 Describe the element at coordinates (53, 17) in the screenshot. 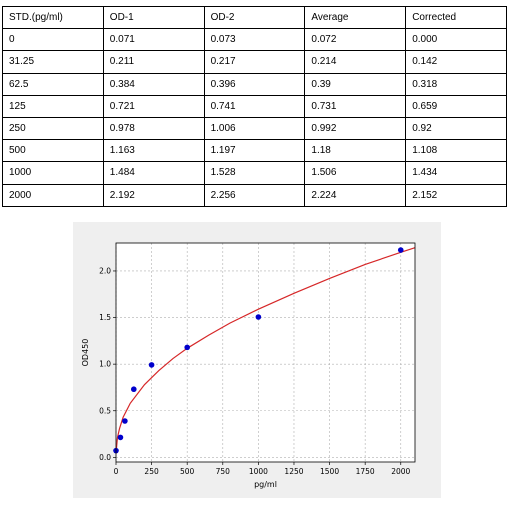

I see `std-header: STD.(pg/ml)` at that location.